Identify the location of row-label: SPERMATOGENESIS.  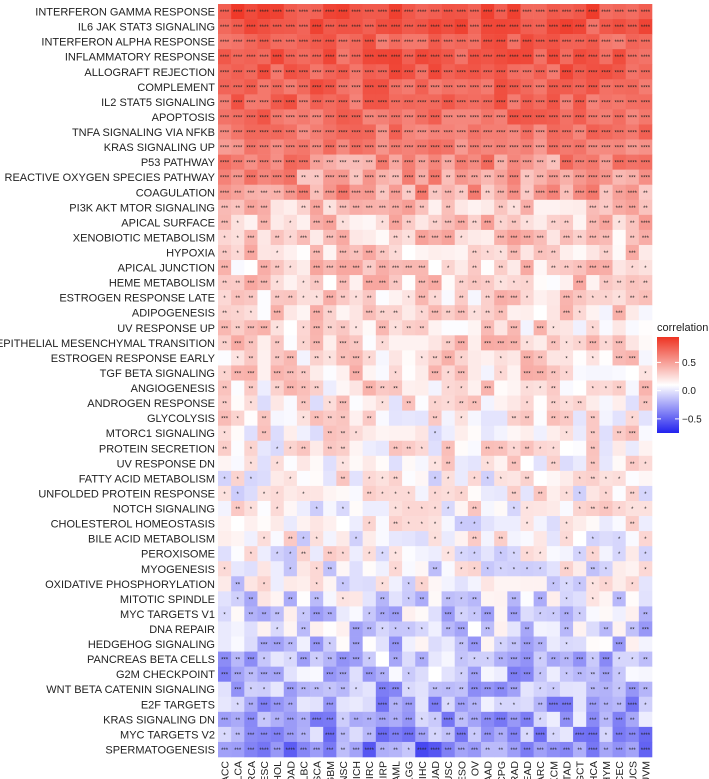
(160, 750).